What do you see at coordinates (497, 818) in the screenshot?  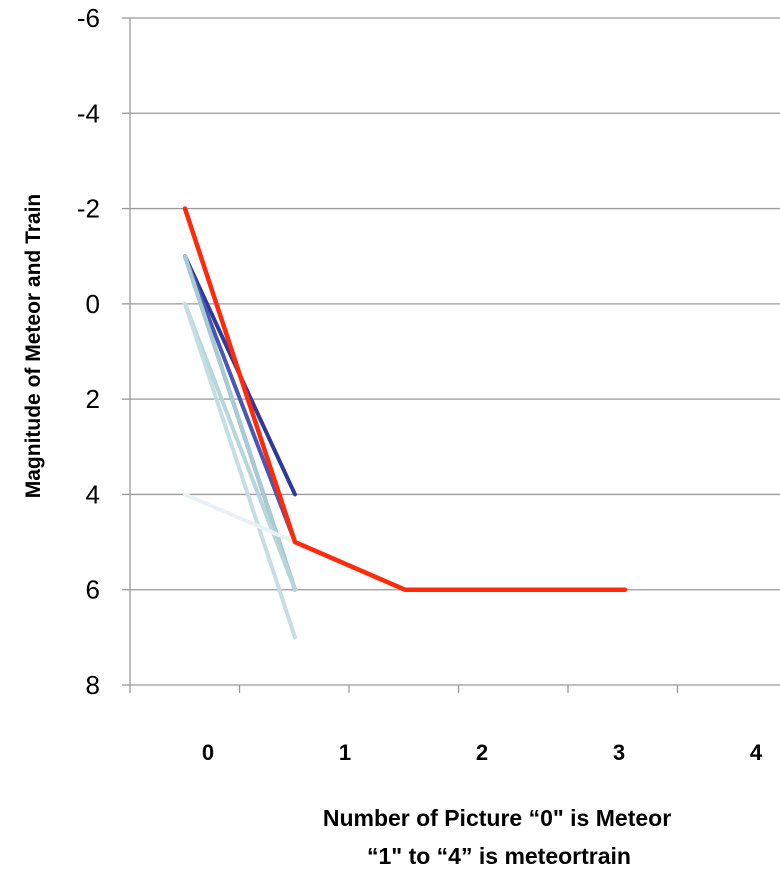 I see `x-axis-title-line-1: Number of Picture “0" is Meteor` at bounding box center [497, 818].